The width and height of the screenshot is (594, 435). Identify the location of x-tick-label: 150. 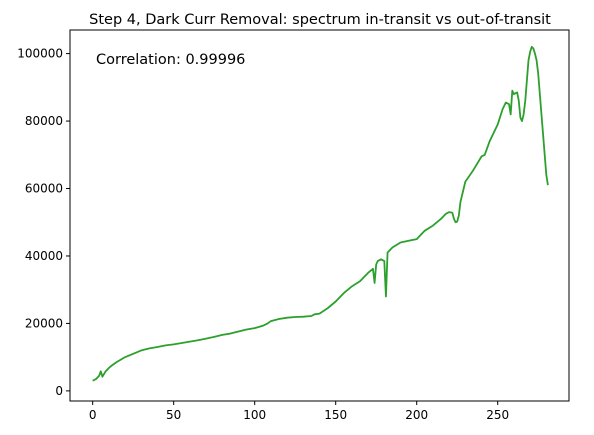
(335, 415).